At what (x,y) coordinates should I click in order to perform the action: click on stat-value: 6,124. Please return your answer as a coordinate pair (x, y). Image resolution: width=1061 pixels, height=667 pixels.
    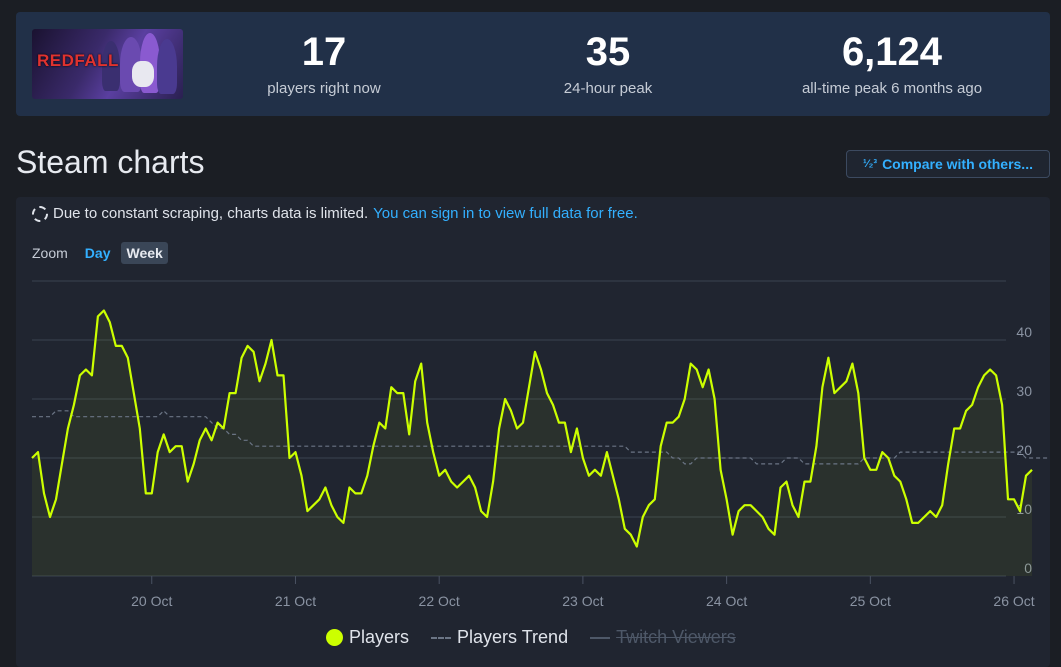
    Looking at the image, I should click on (892, 52).